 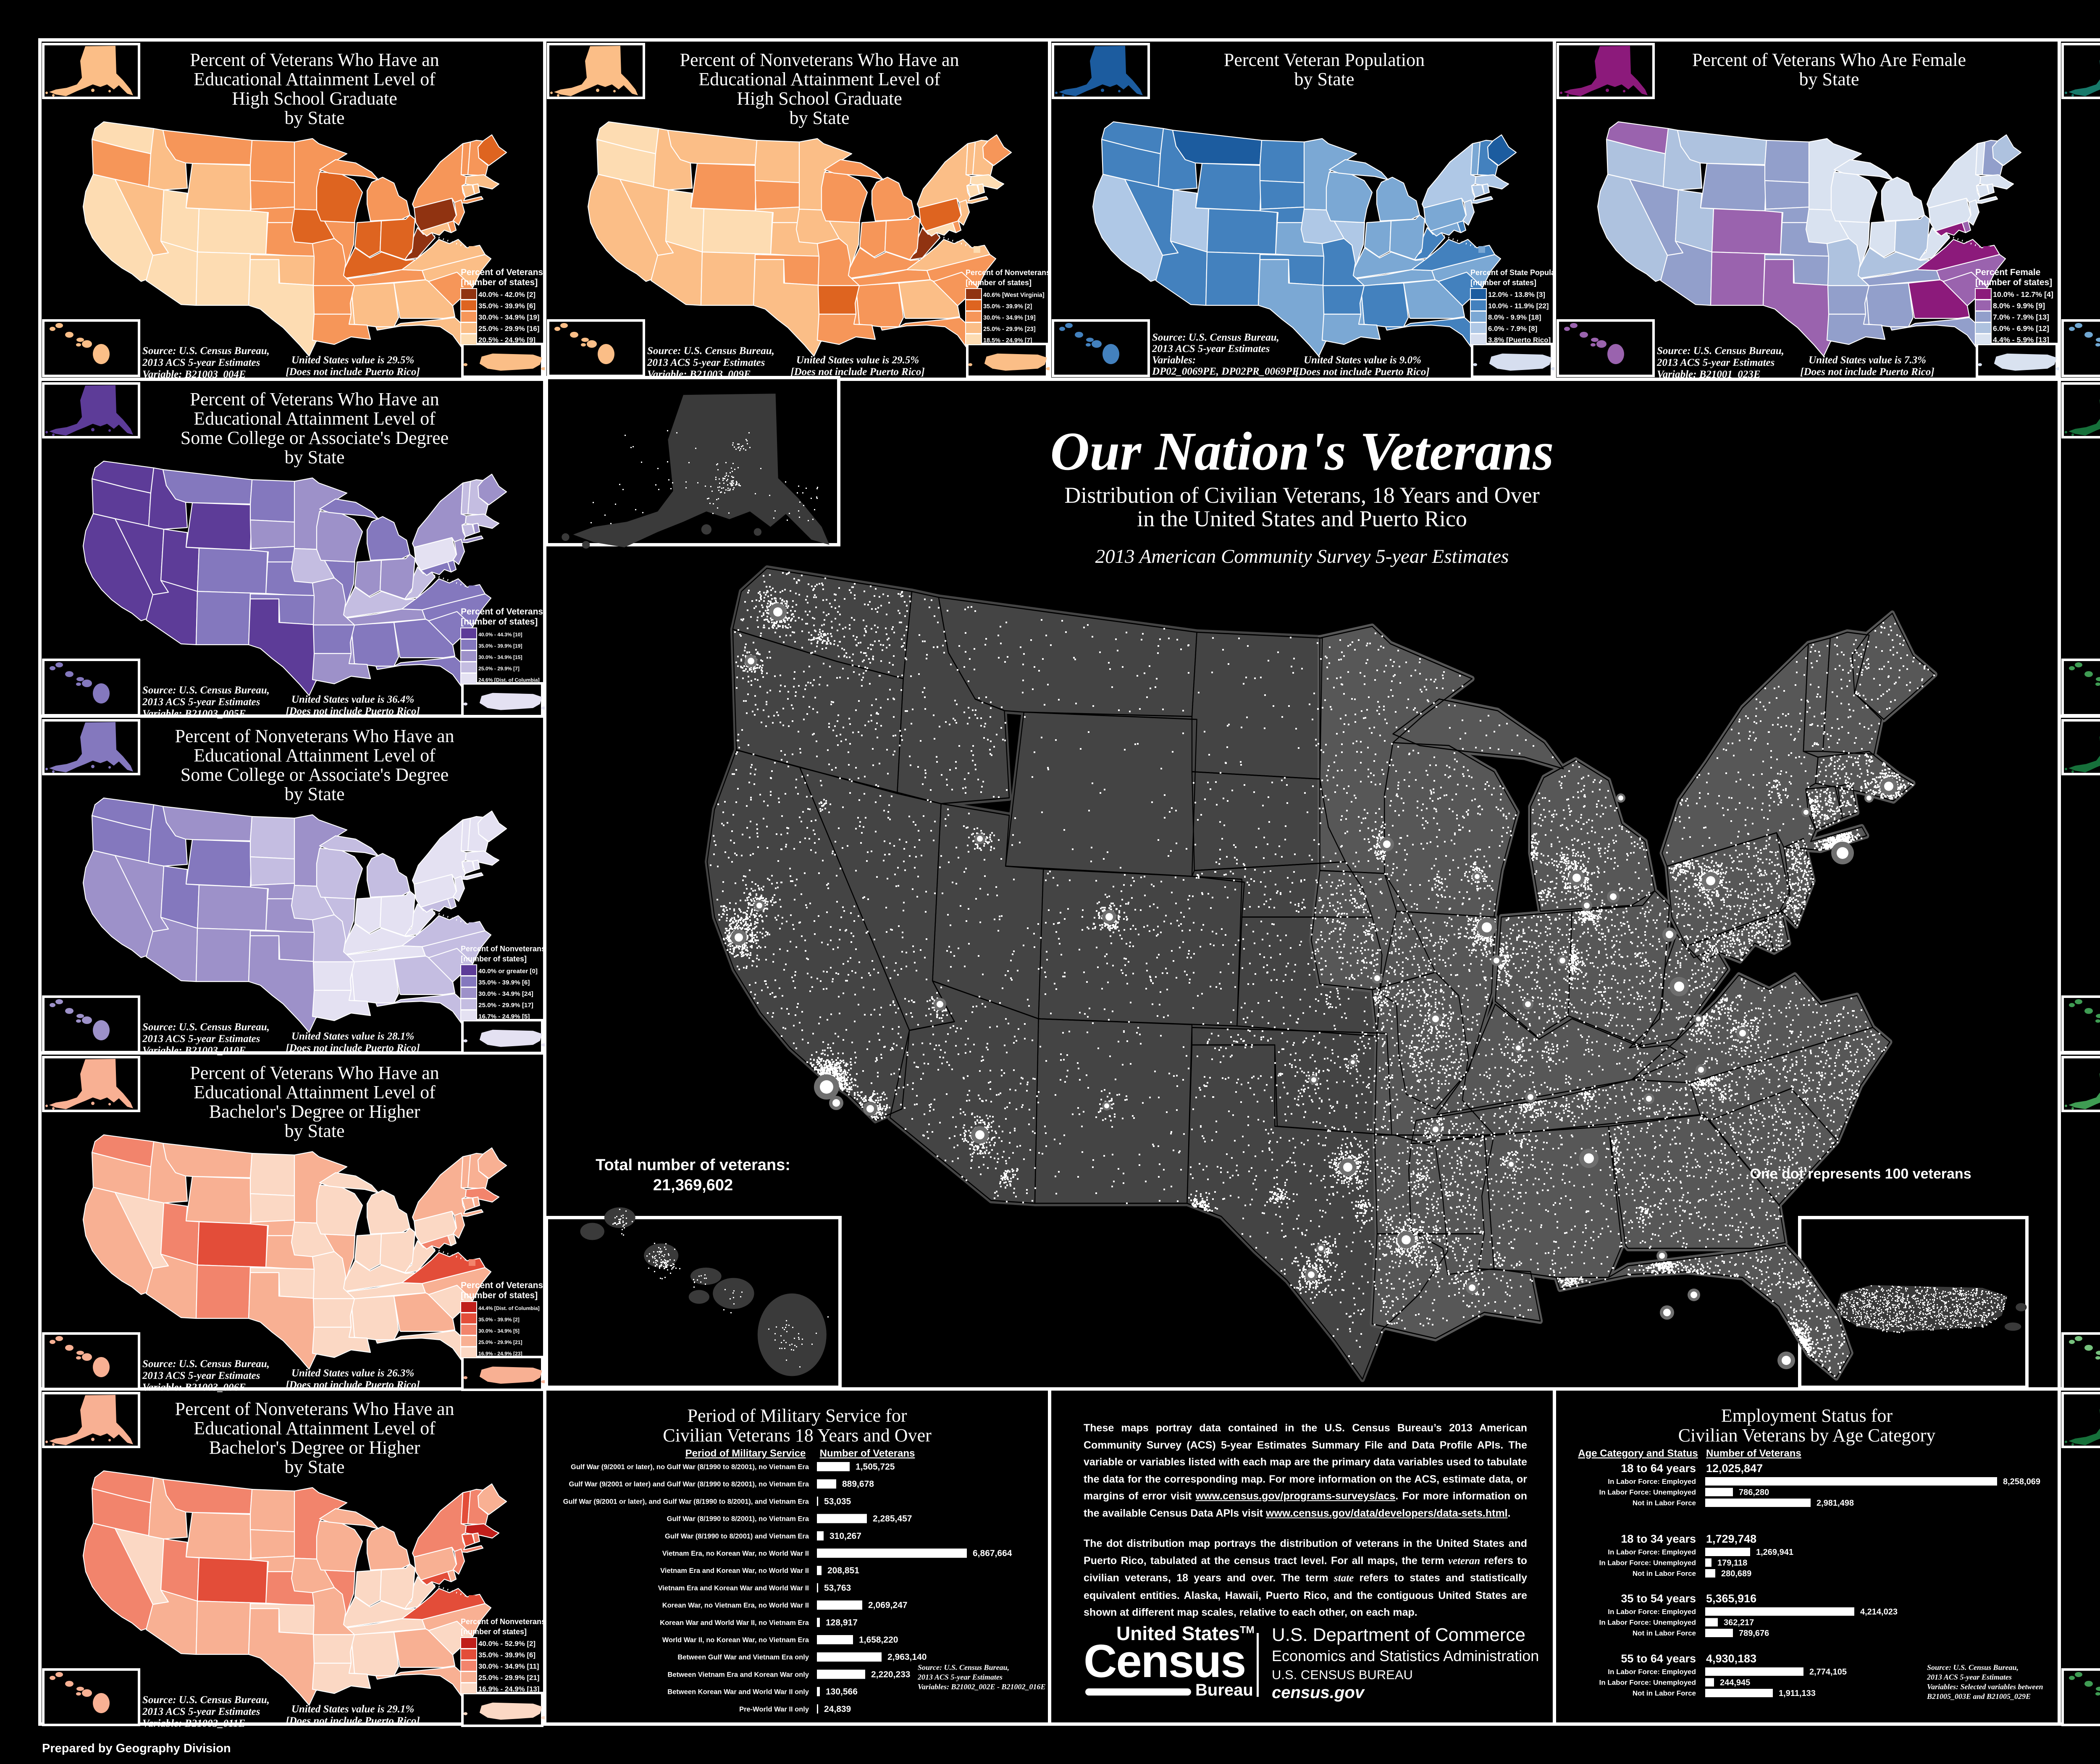 What do you see at coordinates (507, 295) in the screenshot?
I see `svg-text: 40.0% - 42.0% [2]` at bounding box center [507, 295].